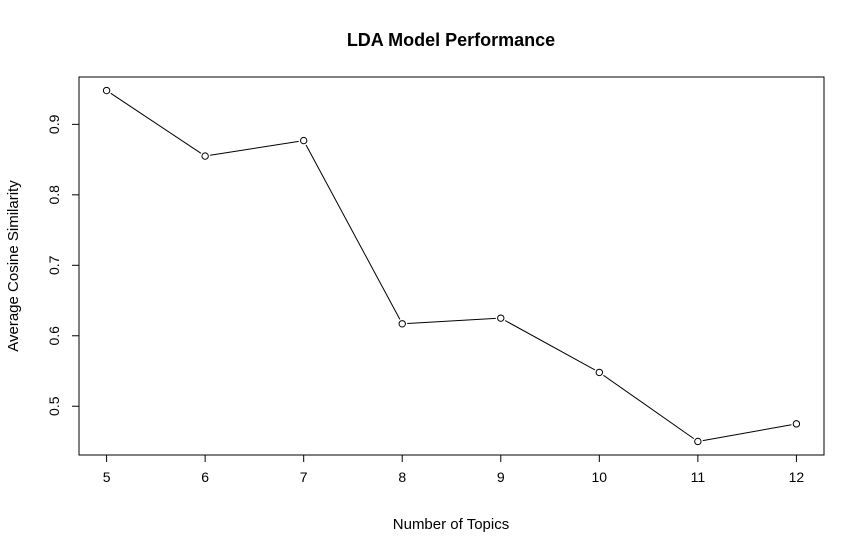 This screenshot has height=555, width=863. Describe the element at coordinates (402, 477) in the screenshot. I see `x-tick-label: 8` at that location.